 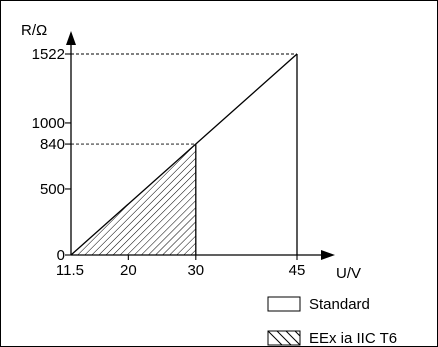 I want to click on legend-label-eex: EEx ia IIC T6, so click(x=353, y=338).